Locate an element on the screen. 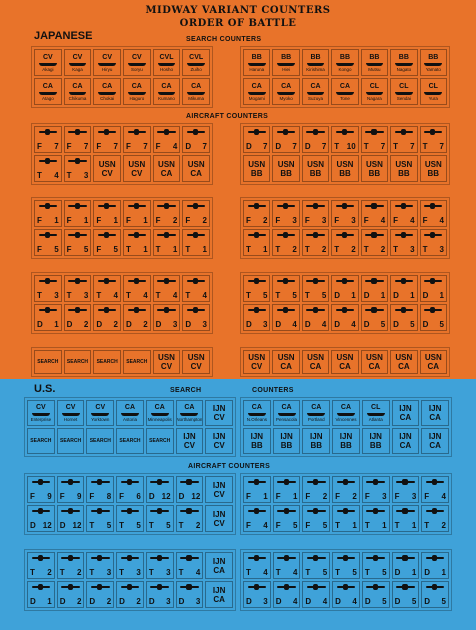 Image resolution: width=476 pixels, height=630 pixels. ship-counter: CA Astoria is located at coordinates (130, 413).